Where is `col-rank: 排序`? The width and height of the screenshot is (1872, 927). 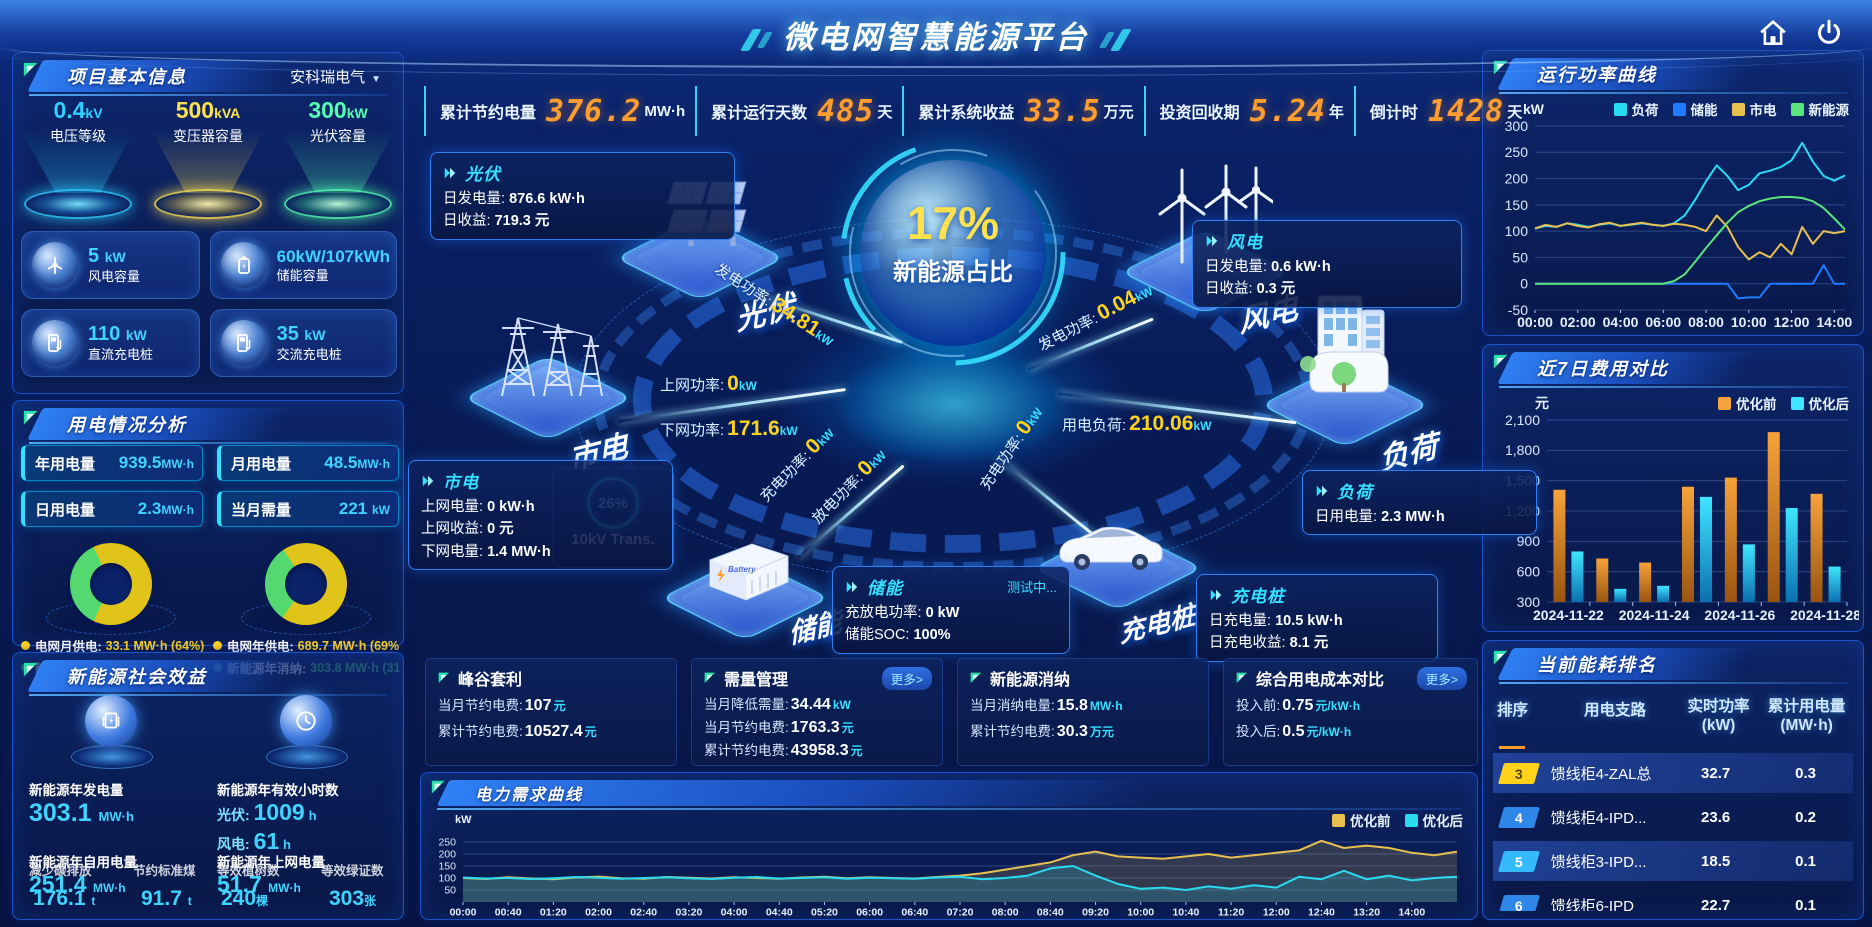
col-rank: 排序 is located at coordinates (1525, 724).